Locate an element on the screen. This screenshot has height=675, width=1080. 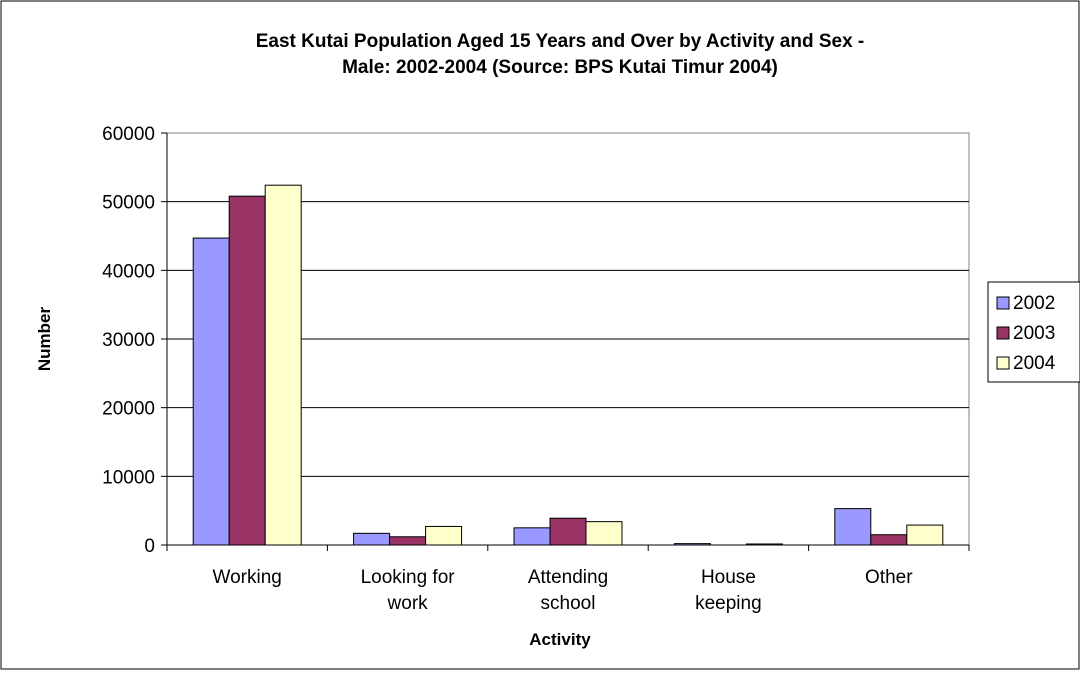
legend-label-2002: 2002 is located at coordinates (1034, 303).